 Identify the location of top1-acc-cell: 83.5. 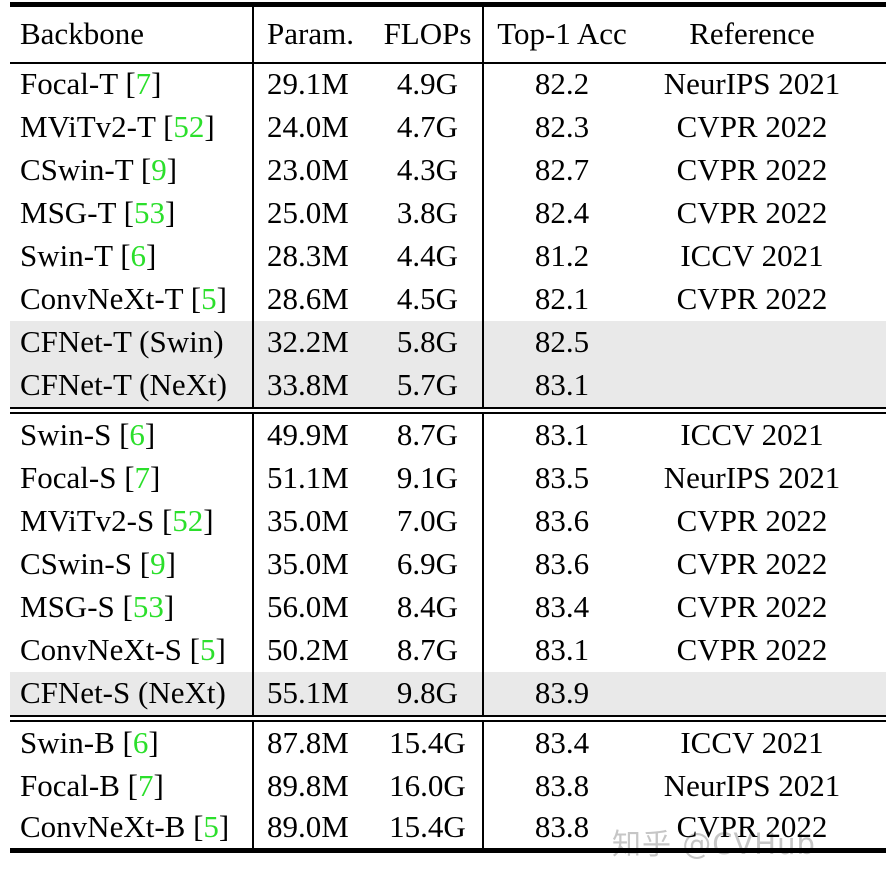
(562, 477).